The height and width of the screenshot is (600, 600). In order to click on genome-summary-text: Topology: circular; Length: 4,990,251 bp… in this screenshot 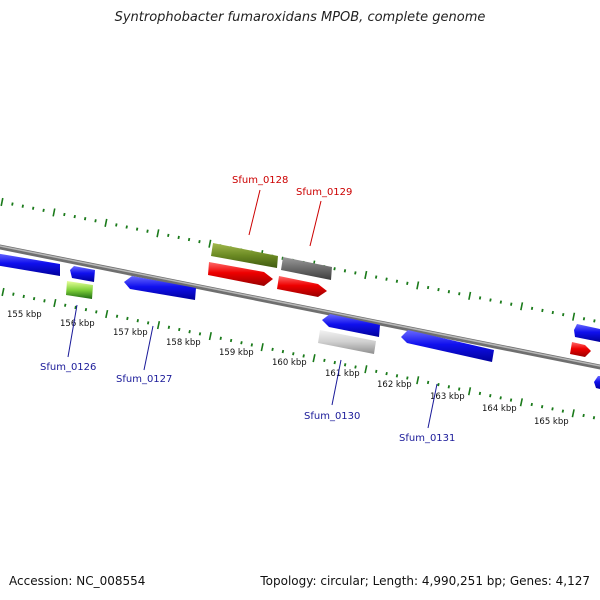, I will do `click(425, 581)`.